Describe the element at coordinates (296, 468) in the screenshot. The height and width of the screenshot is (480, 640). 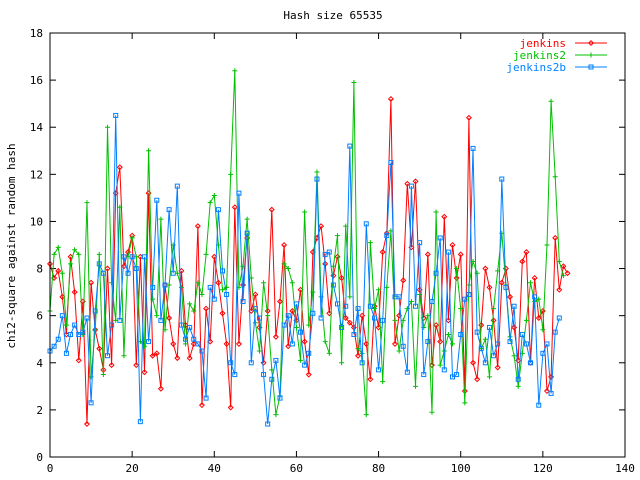
I see `x-tick-label: 60` at that location.